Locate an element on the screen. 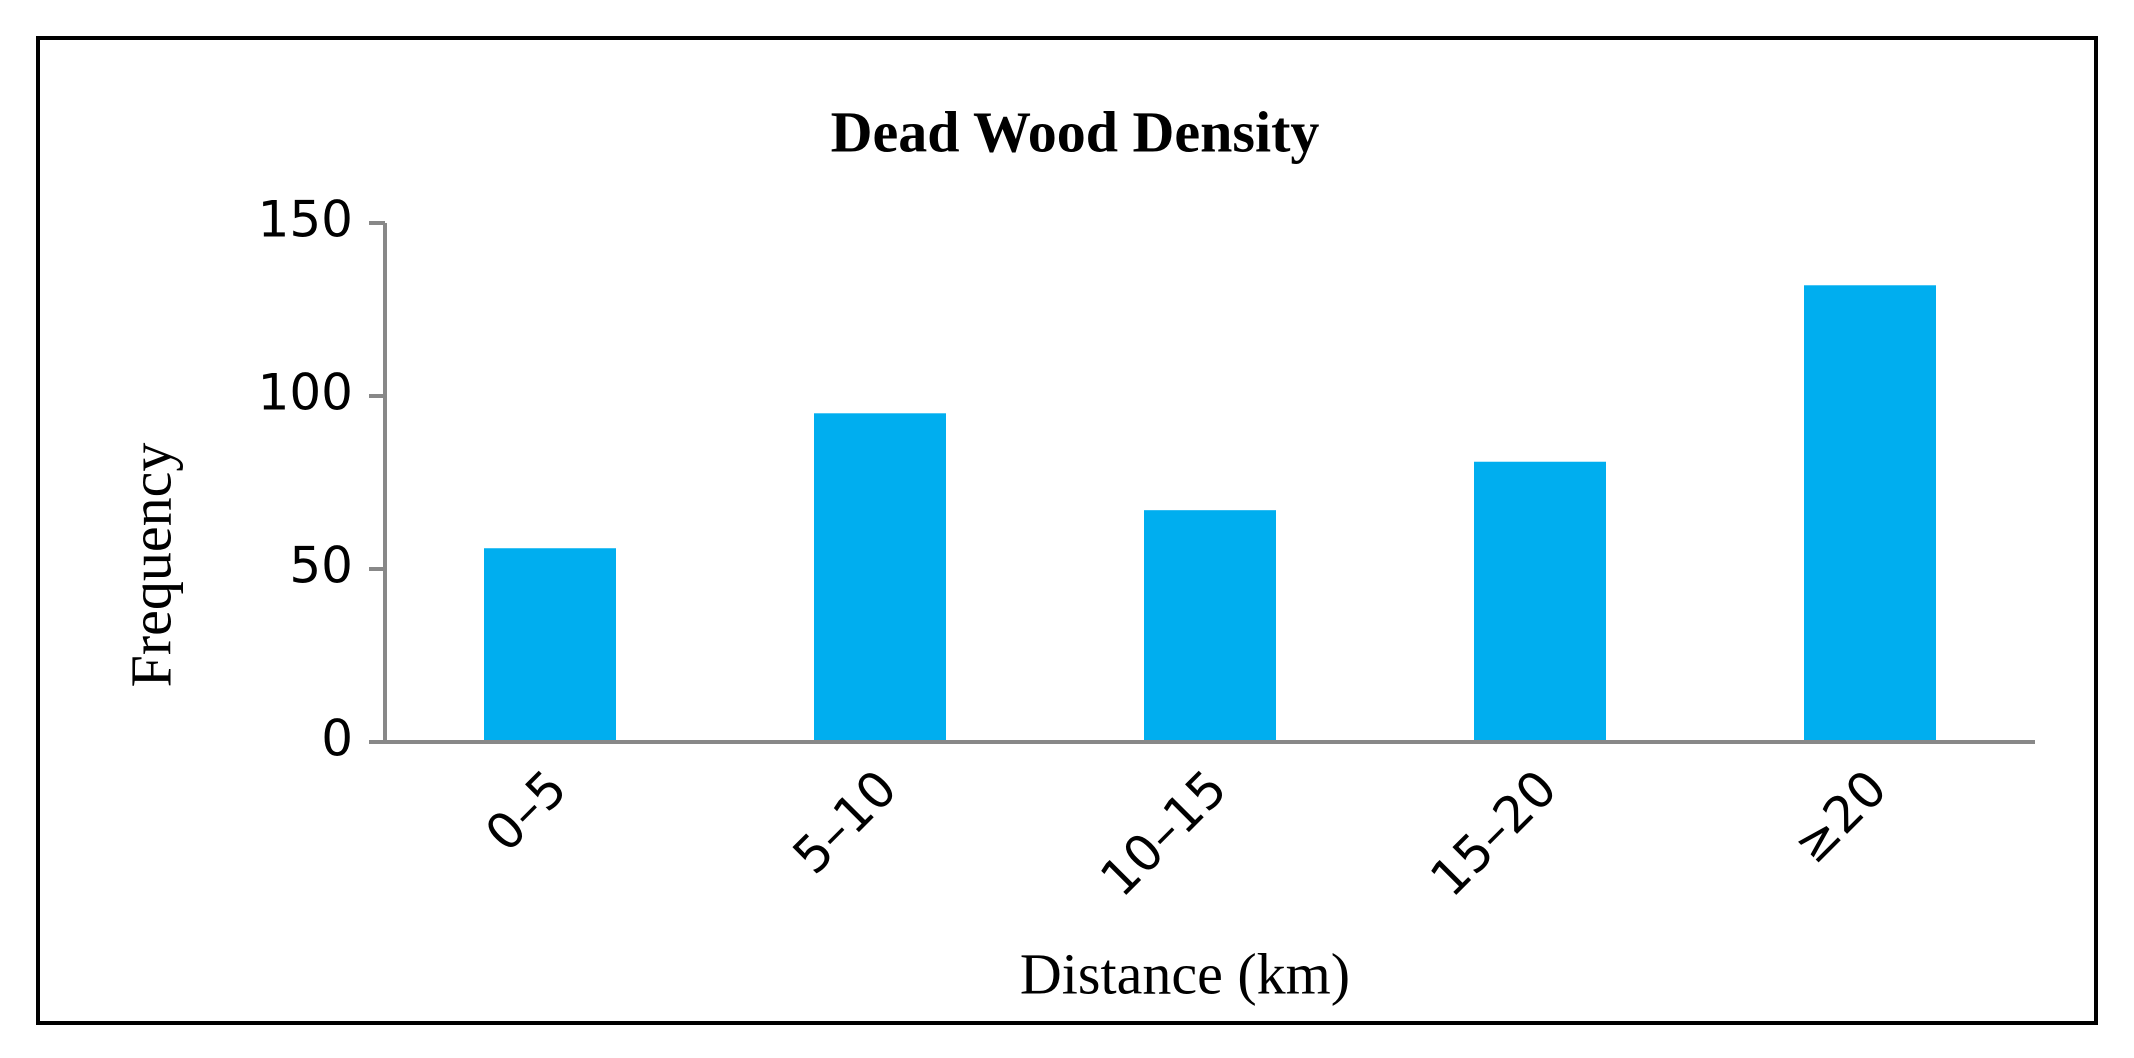 The image size is (2134, 1058). y-tick-label: 100 is located at coordinates (305, 393).